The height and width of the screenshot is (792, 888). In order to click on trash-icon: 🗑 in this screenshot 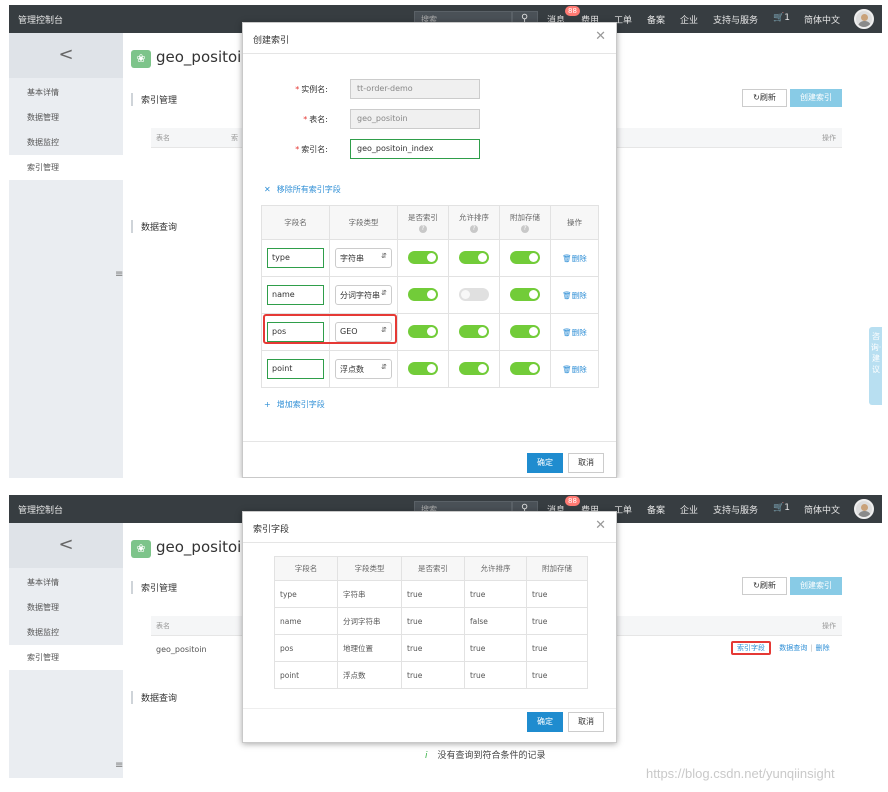, I will do `click(567, 332)`.